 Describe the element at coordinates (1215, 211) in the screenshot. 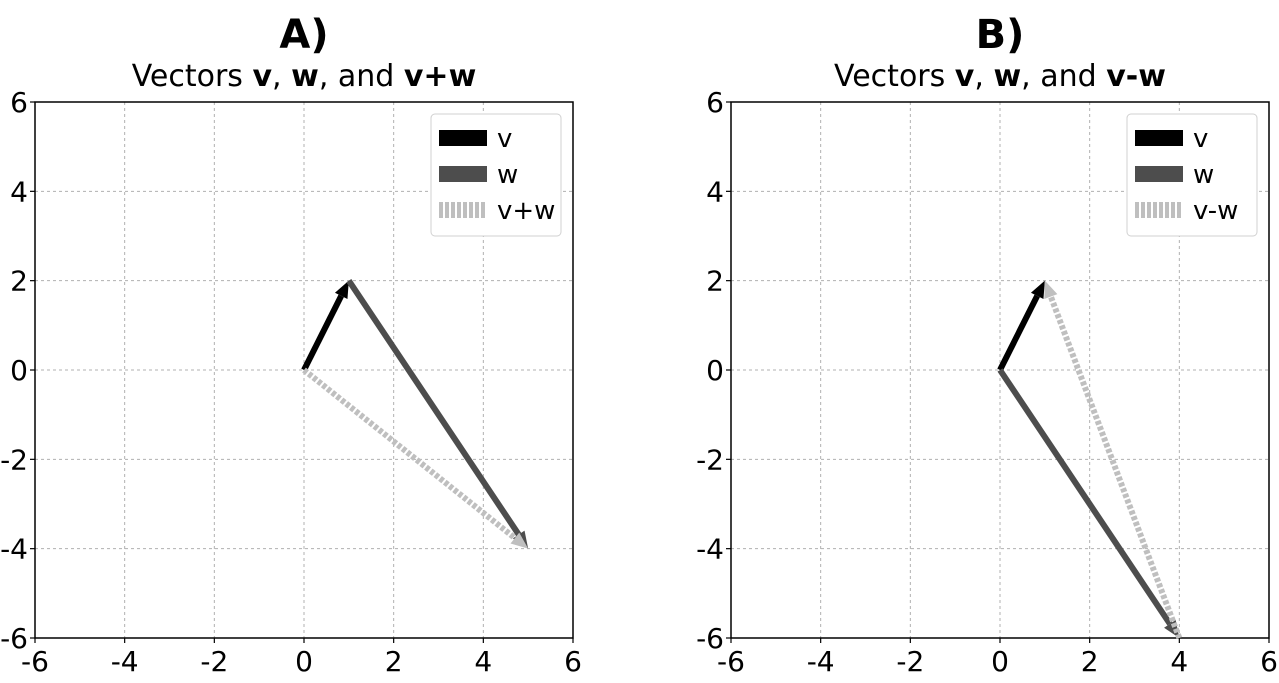

I see `legend-label: v-w` at that location.